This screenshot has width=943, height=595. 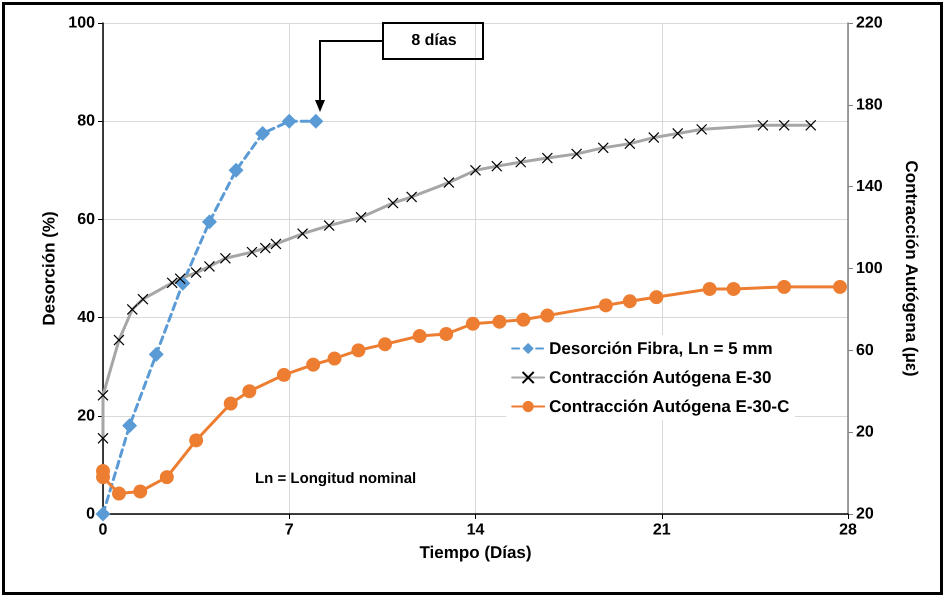 I want to click on y-tick-label: 80, so click(x=86, y=121).